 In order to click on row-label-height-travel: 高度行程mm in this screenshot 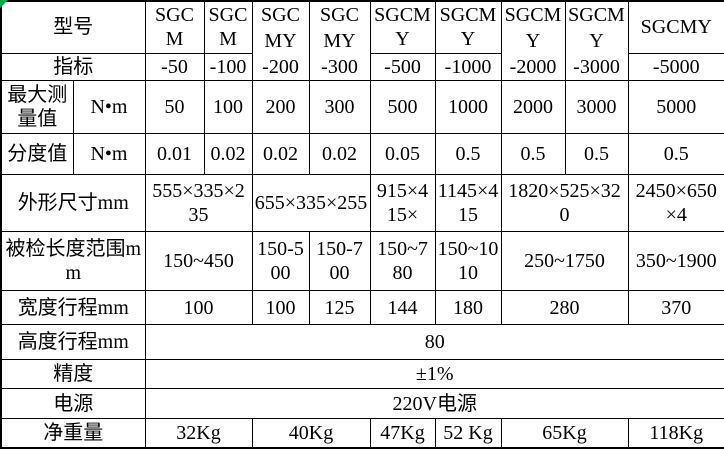, I will do `click(73, 342)`.